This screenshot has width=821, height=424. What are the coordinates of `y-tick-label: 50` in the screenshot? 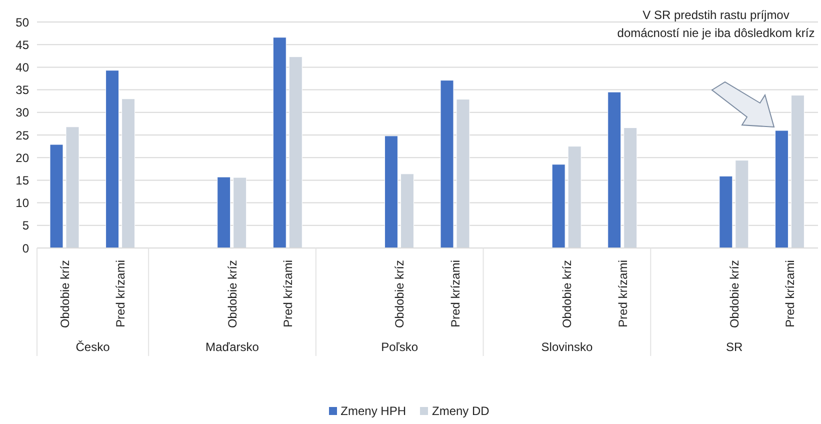 It's located at (23, 22).